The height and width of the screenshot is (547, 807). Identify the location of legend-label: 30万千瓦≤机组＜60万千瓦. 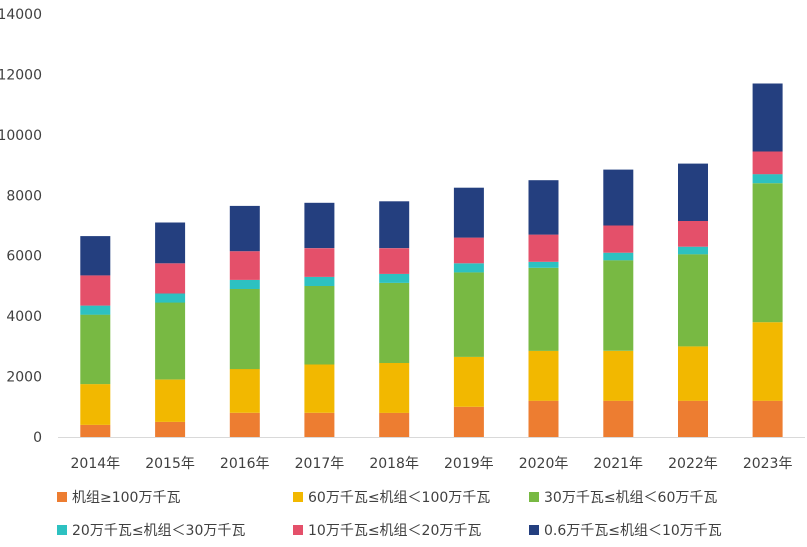
(630, 498).